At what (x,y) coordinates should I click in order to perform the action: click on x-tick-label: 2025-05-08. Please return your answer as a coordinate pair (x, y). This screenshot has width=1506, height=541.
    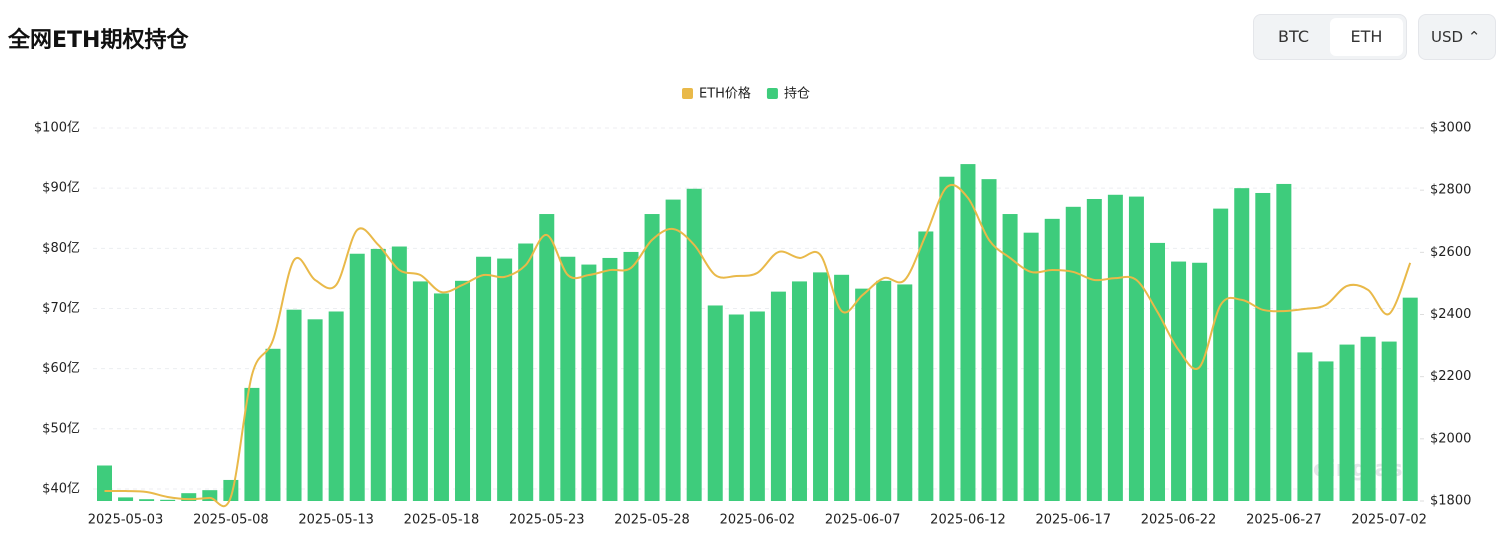
    Looking at the image, I should click on (231, 520).